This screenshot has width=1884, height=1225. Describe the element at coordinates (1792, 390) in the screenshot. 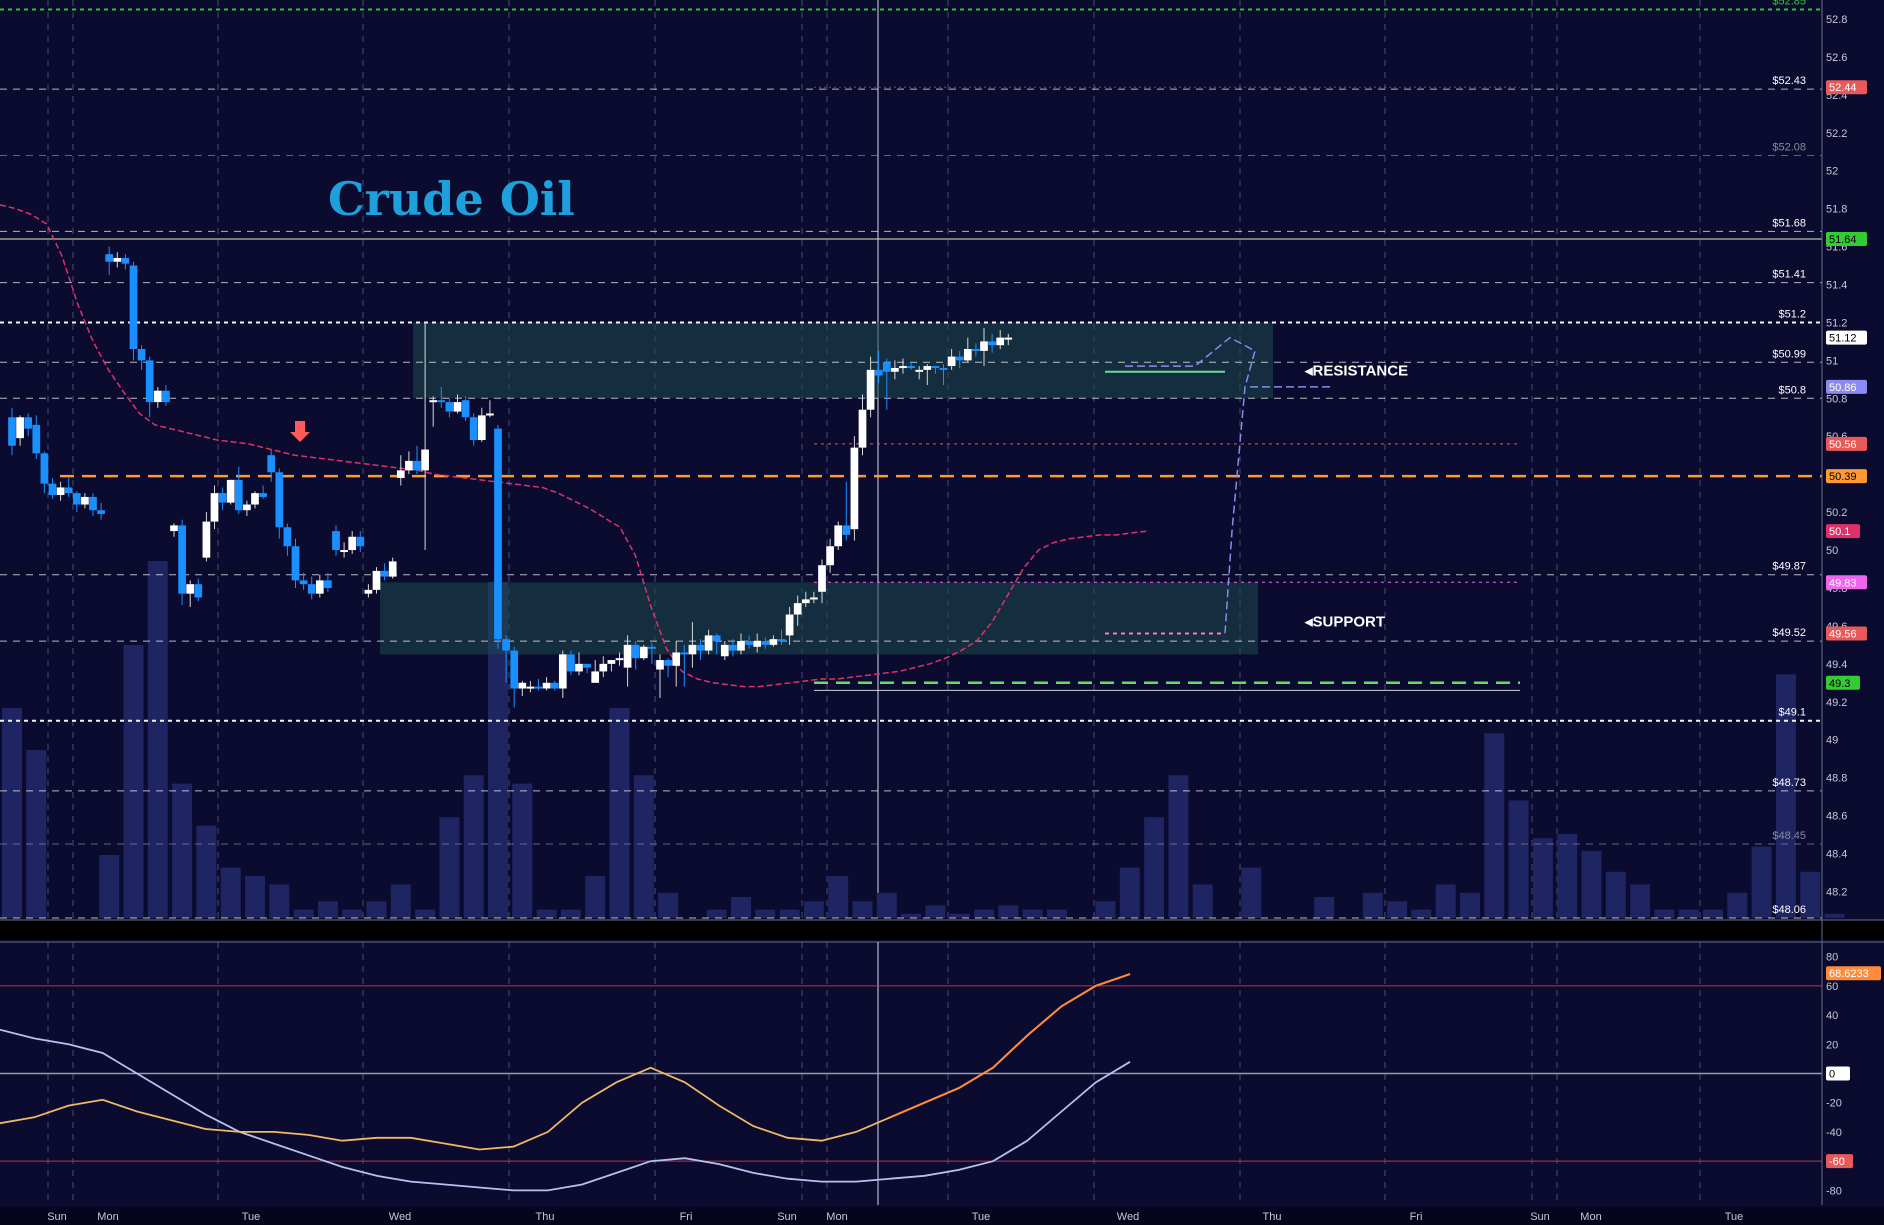

I see `level-line-label: $50.8` at that location.